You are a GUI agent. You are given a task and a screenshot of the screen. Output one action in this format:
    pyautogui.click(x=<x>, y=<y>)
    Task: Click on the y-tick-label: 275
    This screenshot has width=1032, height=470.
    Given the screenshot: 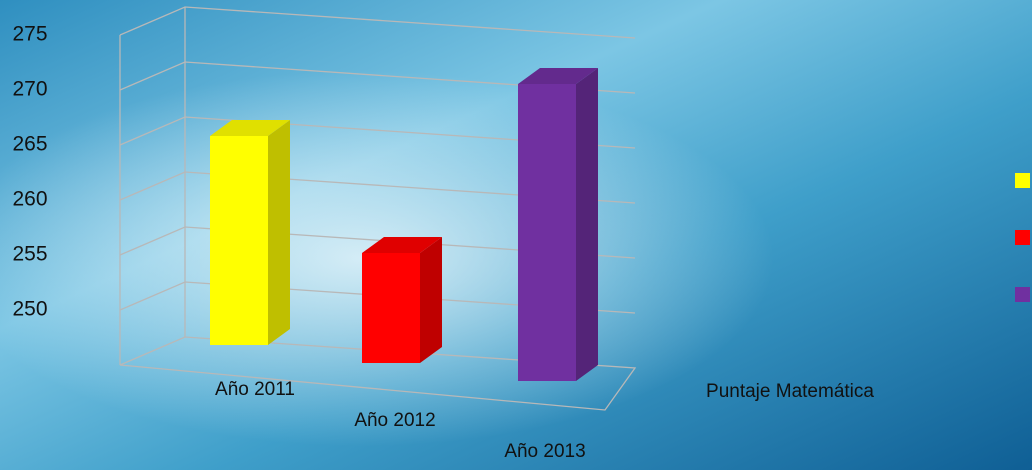 What is the action you would take?
    pyautogui.click(x=29, y=34)
    